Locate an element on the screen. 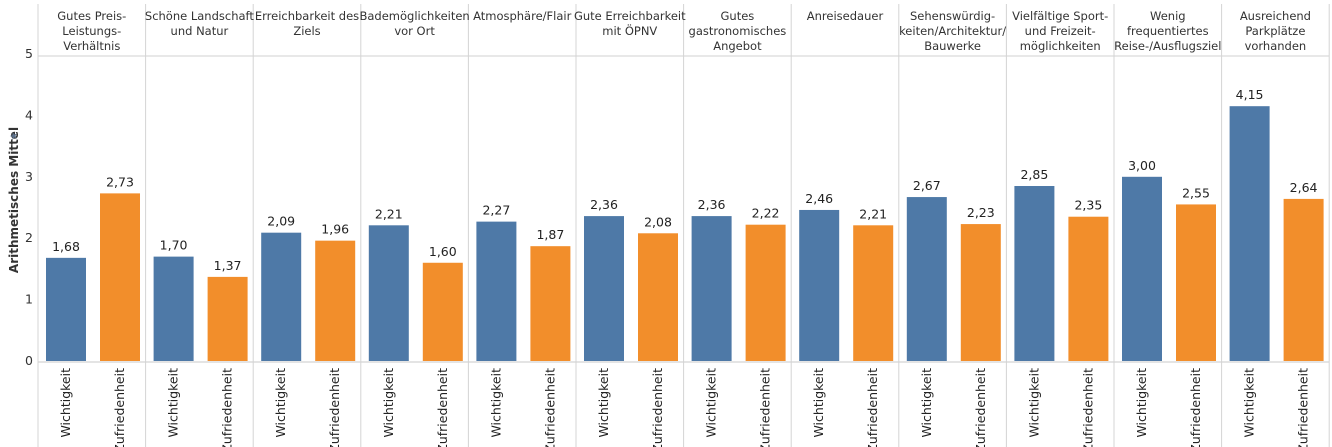 This screenshot has height=447, width=1332. data-label: 3,00 is located at coordinates (1142, 165).